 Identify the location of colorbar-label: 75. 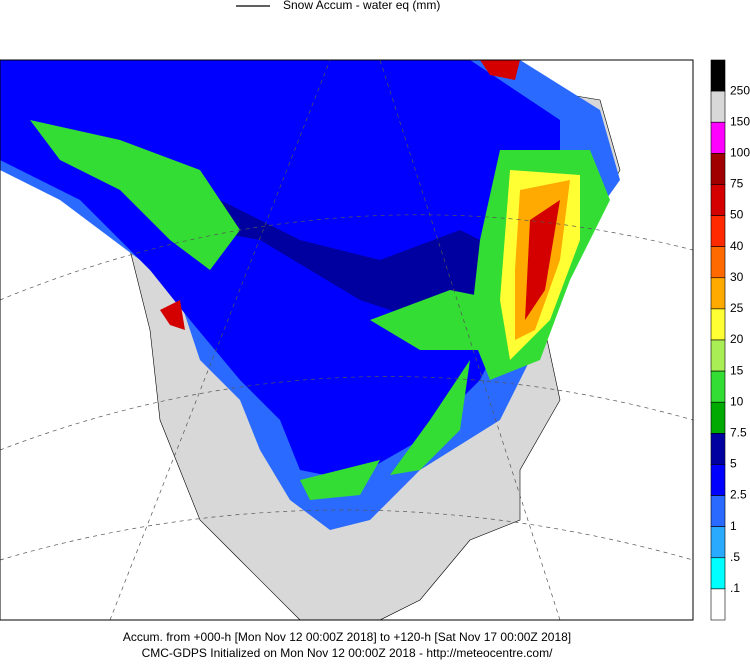
(737, 184).